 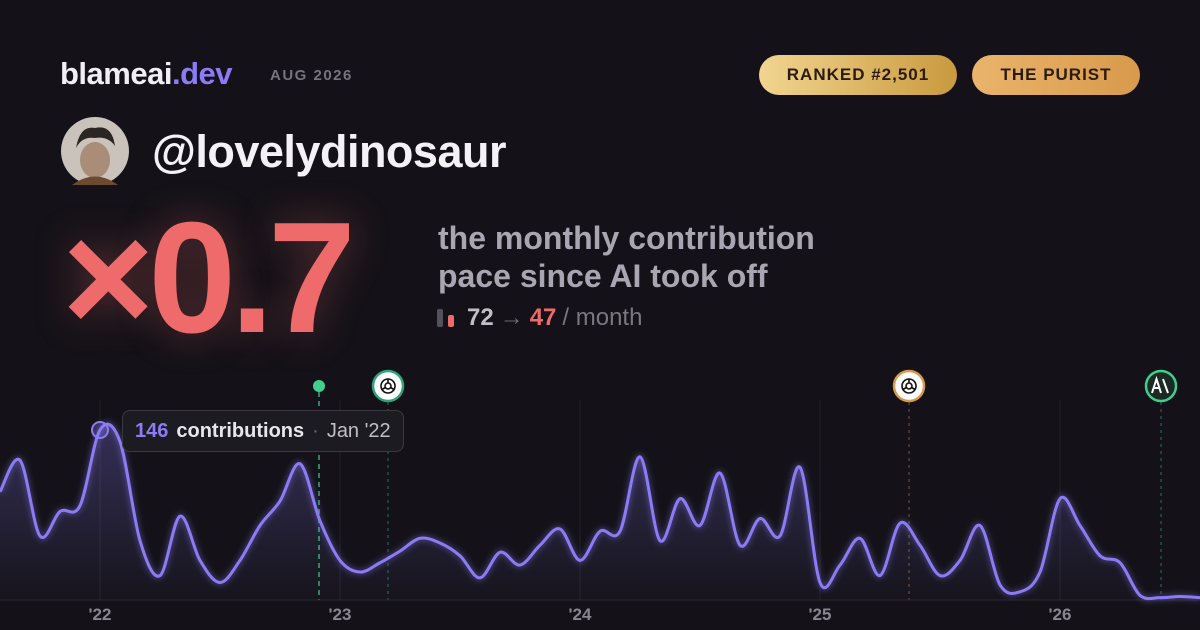 I want to click on brand: blameai.dev, so click(x=146, y=74).